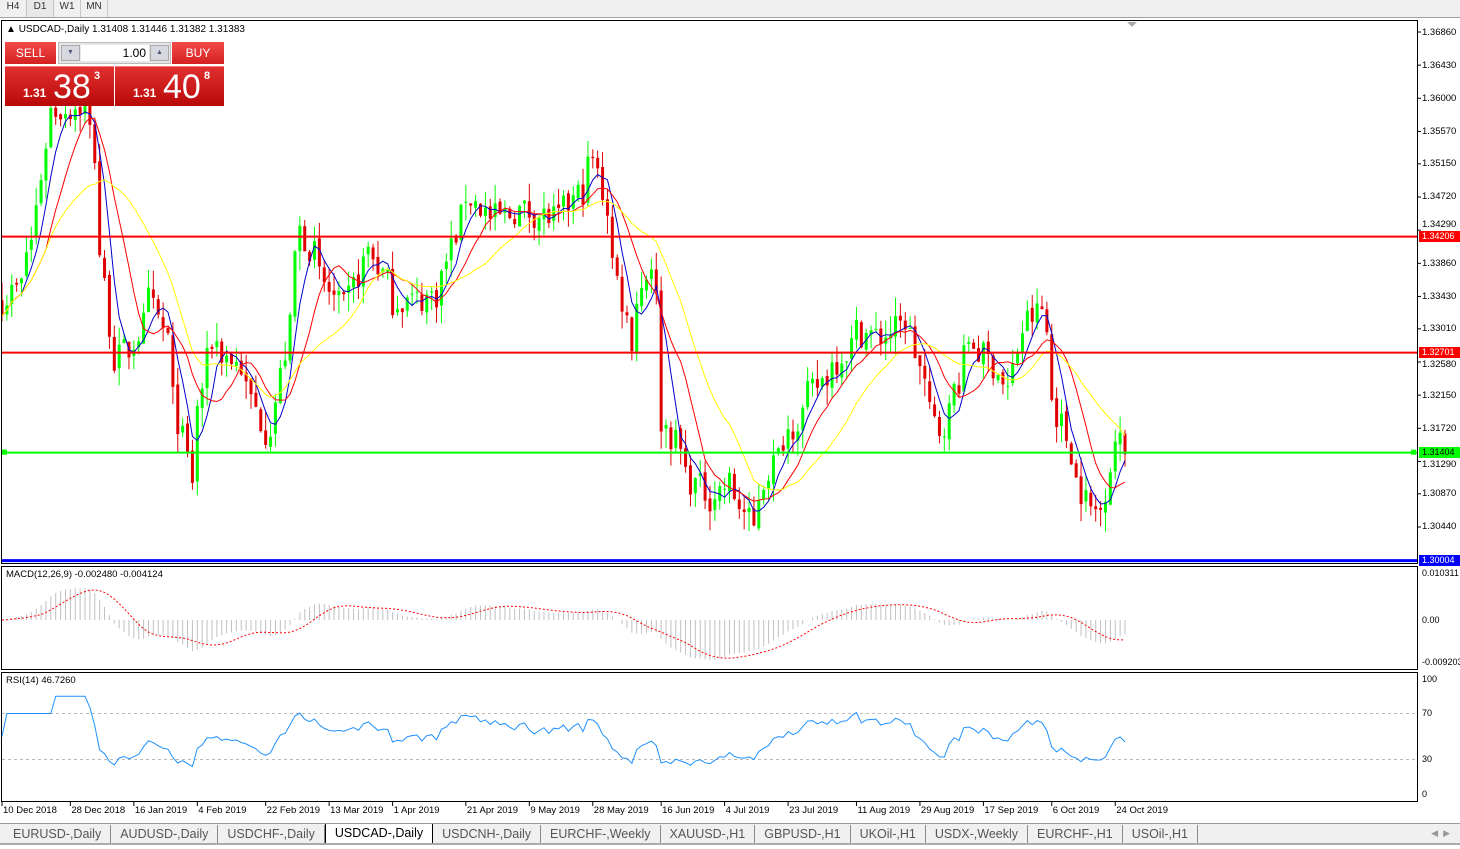 This screenshot has width=1460, height=849. Describe the element at coordinates (30, 53) in the screenshot. I see `sell-button: SELL` at that location.